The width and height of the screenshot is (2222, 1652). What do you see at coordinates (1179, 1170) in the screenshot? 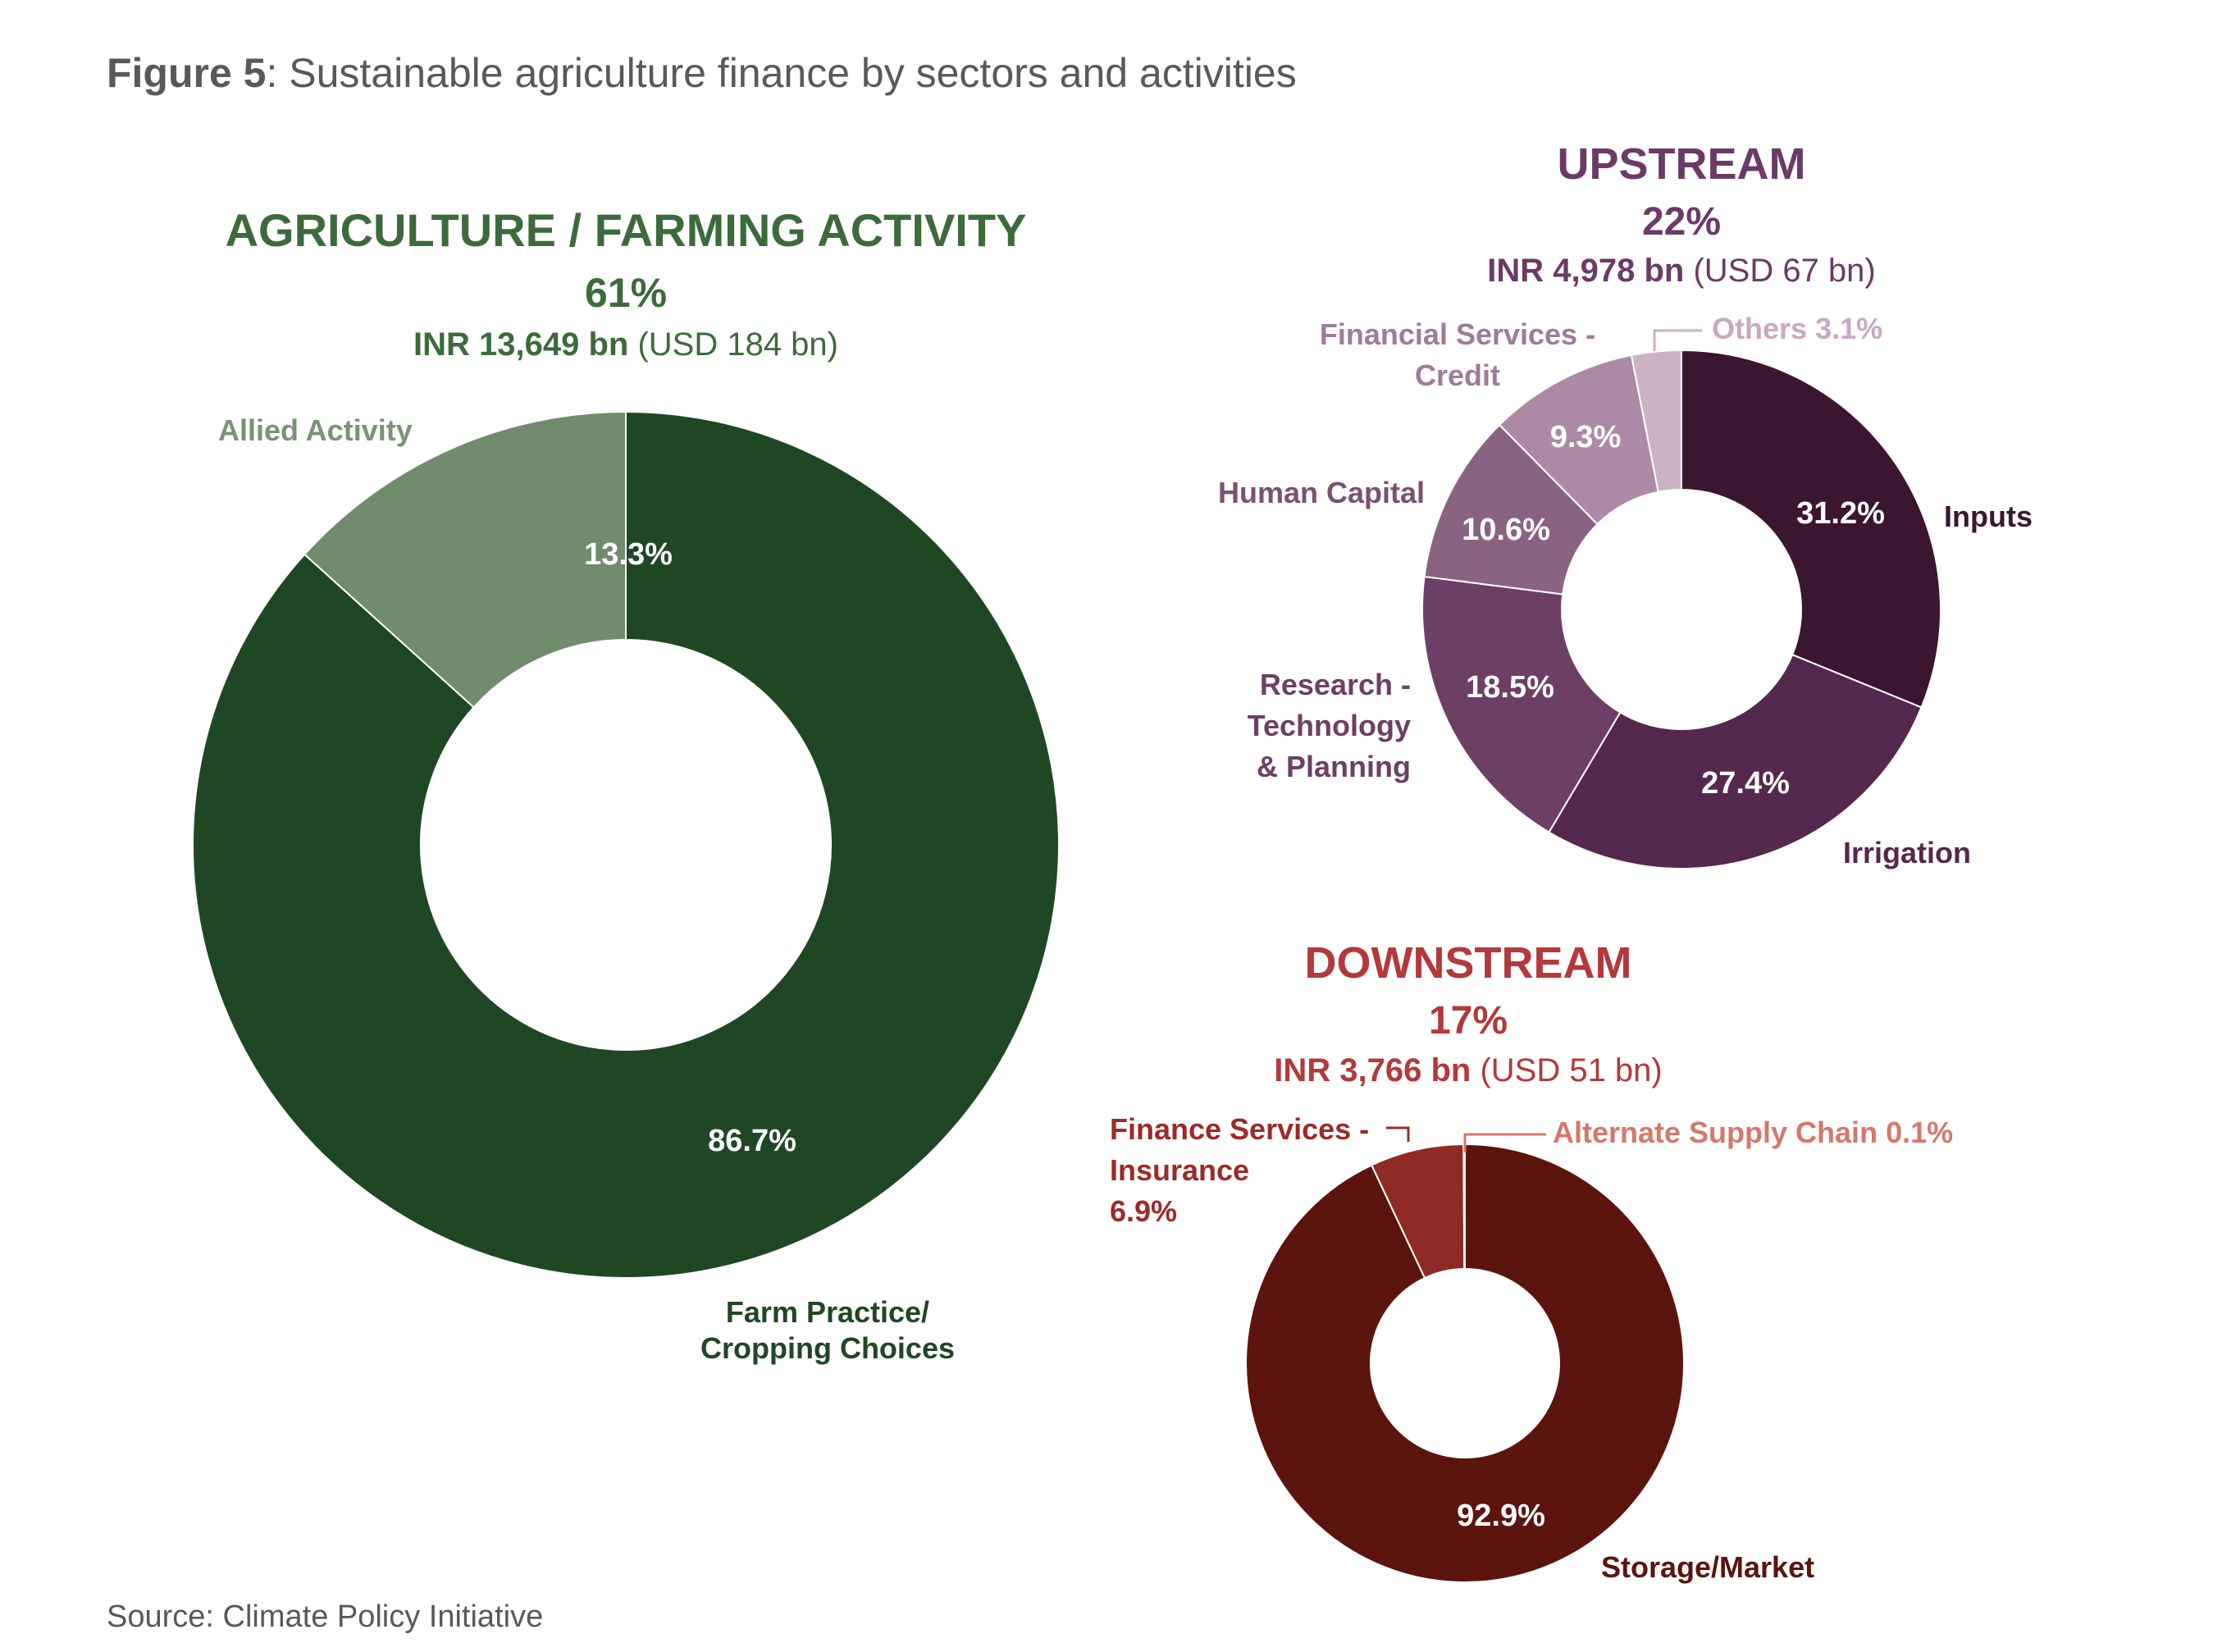
I see `downstream-label-insurance-line2: Insurance` at bounding box center [1179, 1170].